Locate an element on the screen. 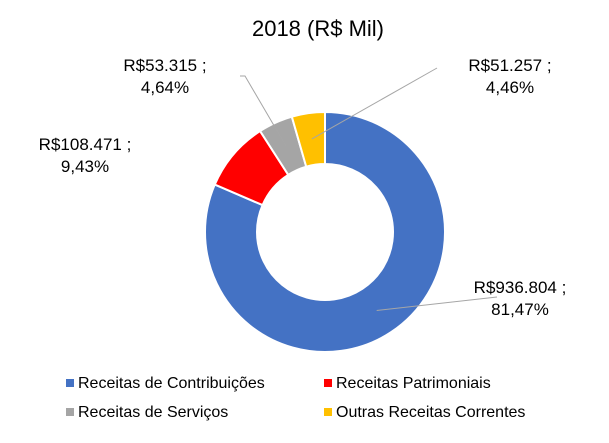 The height and width of the screenshot is (443, 609). data-label-line: R$108.471 ; is located at coordinates (85, 144).